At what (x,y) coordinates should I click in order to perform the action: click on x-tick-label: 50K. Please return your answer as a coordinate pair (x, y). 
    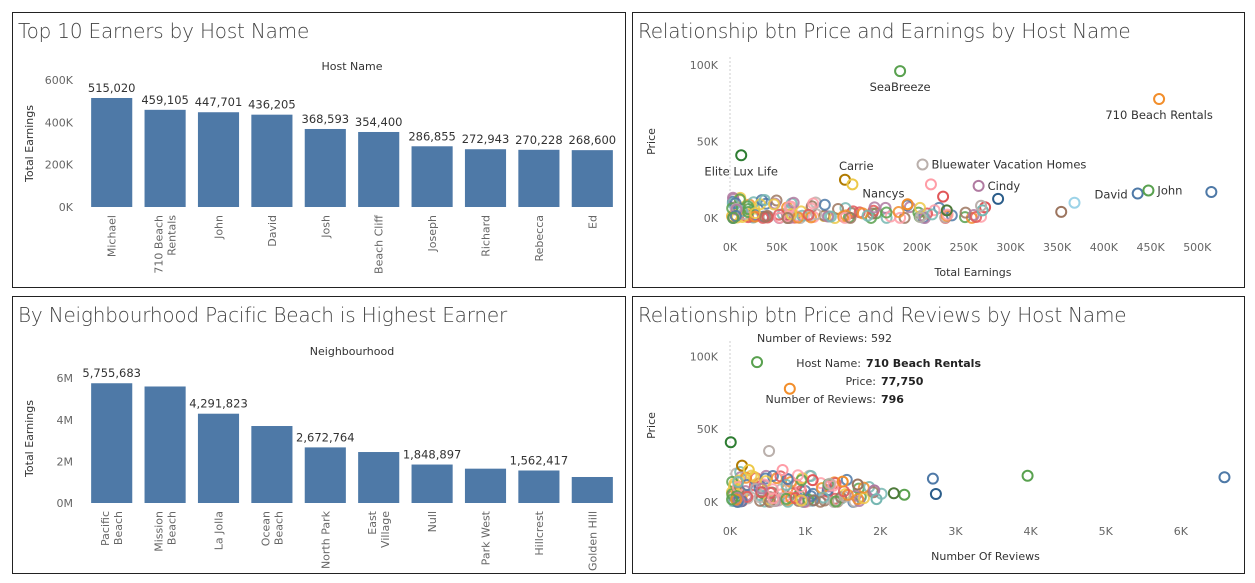
    Looking at the image, I should click on (777, 247).